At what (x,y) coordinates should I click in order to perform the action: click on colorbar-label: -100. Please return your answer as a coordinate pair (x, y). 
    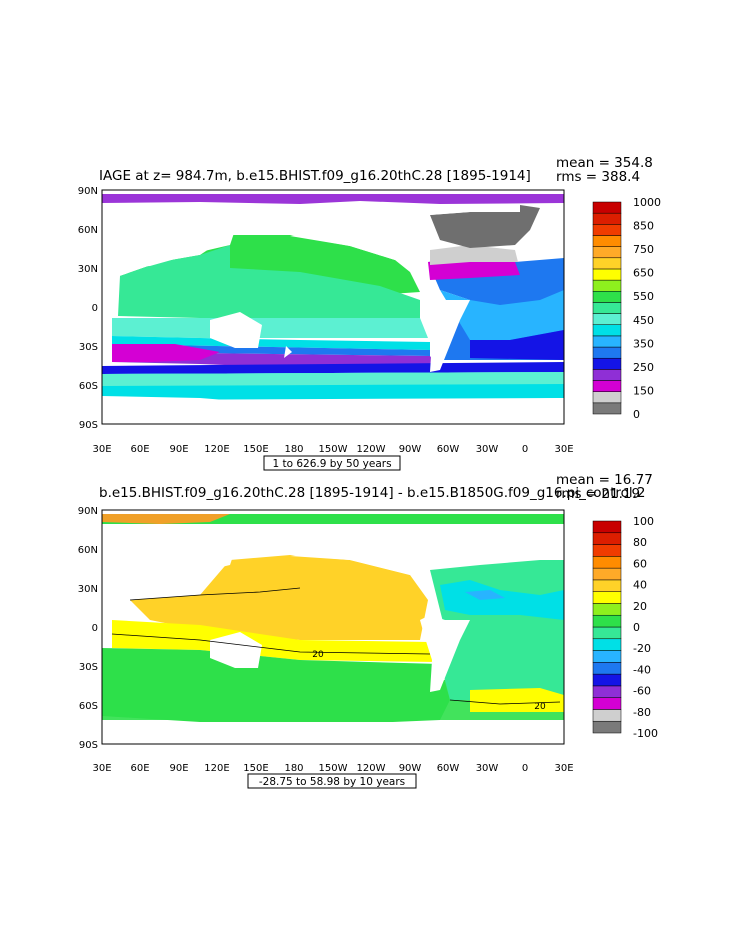
    Looking at the image, I should click on (645, 733).